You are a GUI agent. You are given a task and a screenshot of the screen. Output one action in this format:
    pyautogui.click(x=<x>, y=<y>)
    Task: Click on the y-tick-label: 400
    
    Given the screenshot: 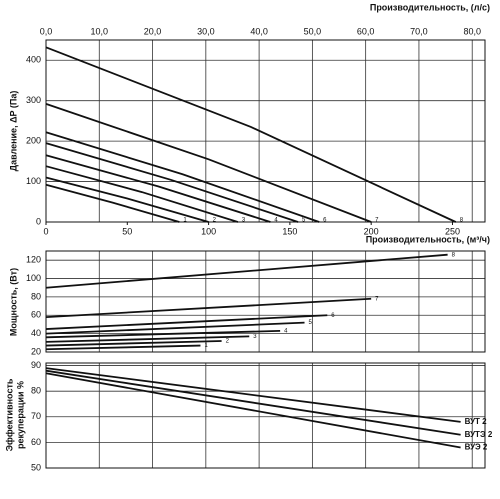 What is the action you would take?
    pyautogui.click(x=33, y=60)
    